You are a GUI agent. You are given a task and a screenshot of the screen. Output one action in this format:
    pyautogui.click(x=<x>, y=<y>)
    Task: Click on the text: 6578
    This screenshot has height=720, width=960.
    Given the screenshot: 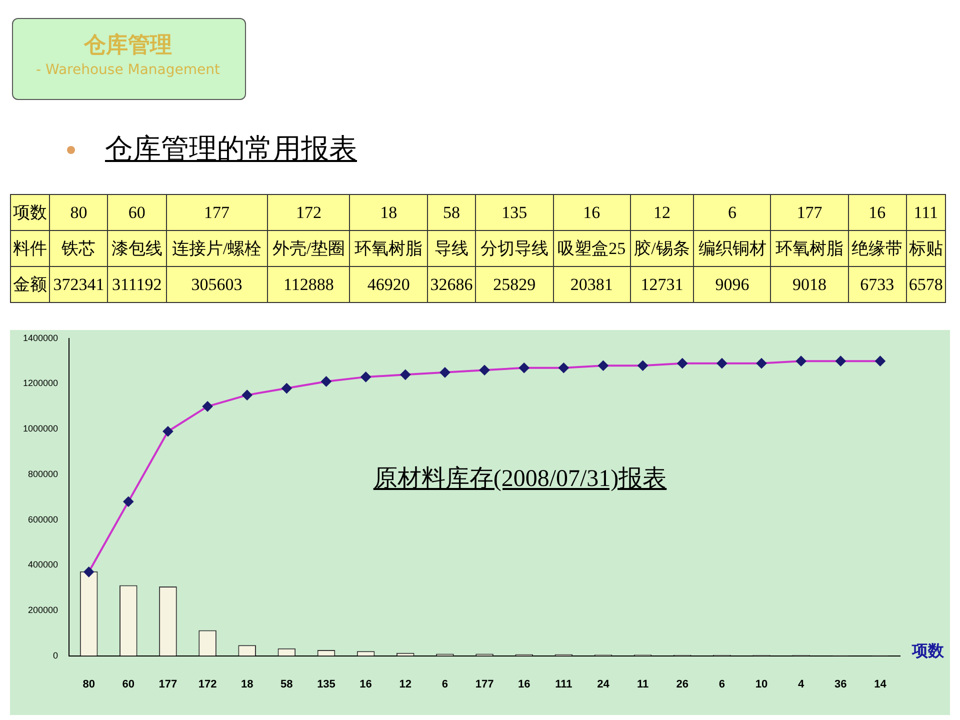 What is the action you would take?
    pyautogui.click(x=926, y=284)
    